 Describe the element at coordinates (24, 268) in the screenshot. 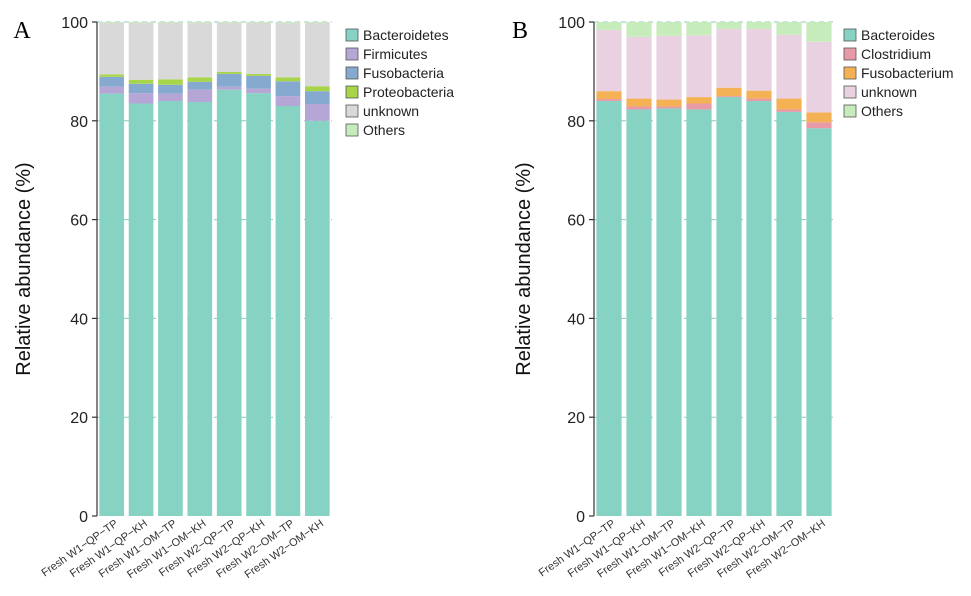

I see `y-axis-title: Relative abundance (%)` at that location.